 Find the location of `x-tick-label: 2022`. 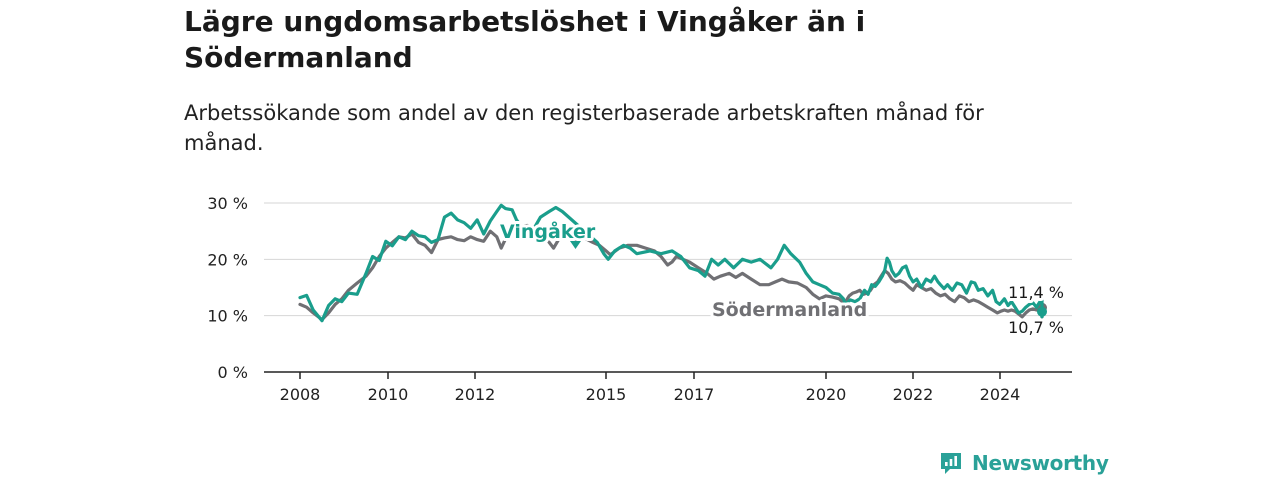

x-tick-label: 2022 is located at coordinates (913, 394).